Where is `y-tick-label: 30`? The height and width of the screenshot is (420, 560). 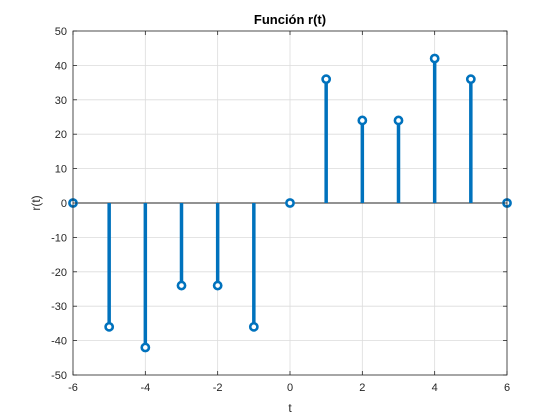
y-tick-label: 30 is located at coordinates (61, 101).